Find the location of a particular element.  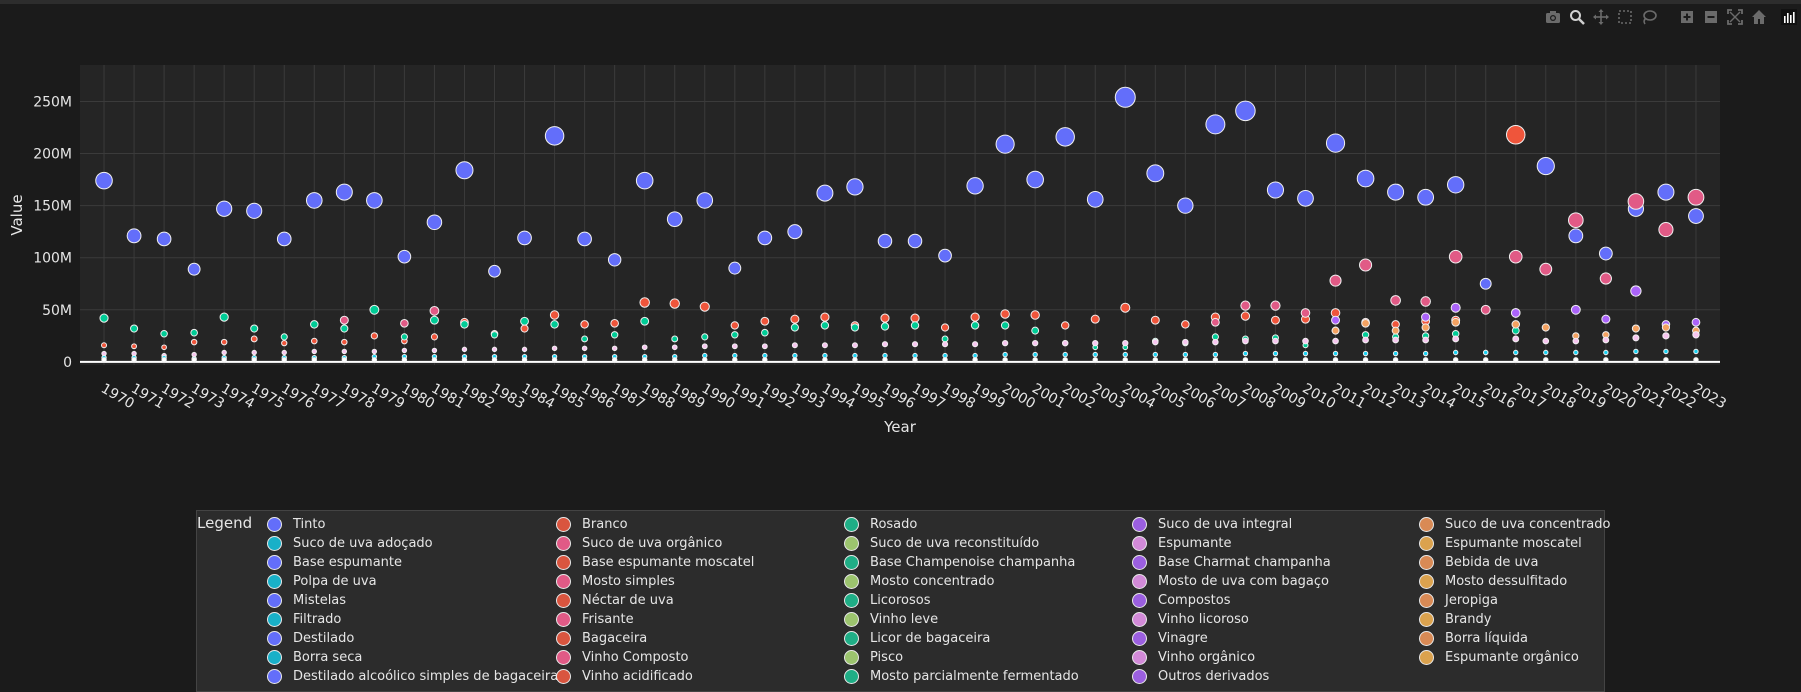

box-select-icon is located at coordinates (1625, 17).